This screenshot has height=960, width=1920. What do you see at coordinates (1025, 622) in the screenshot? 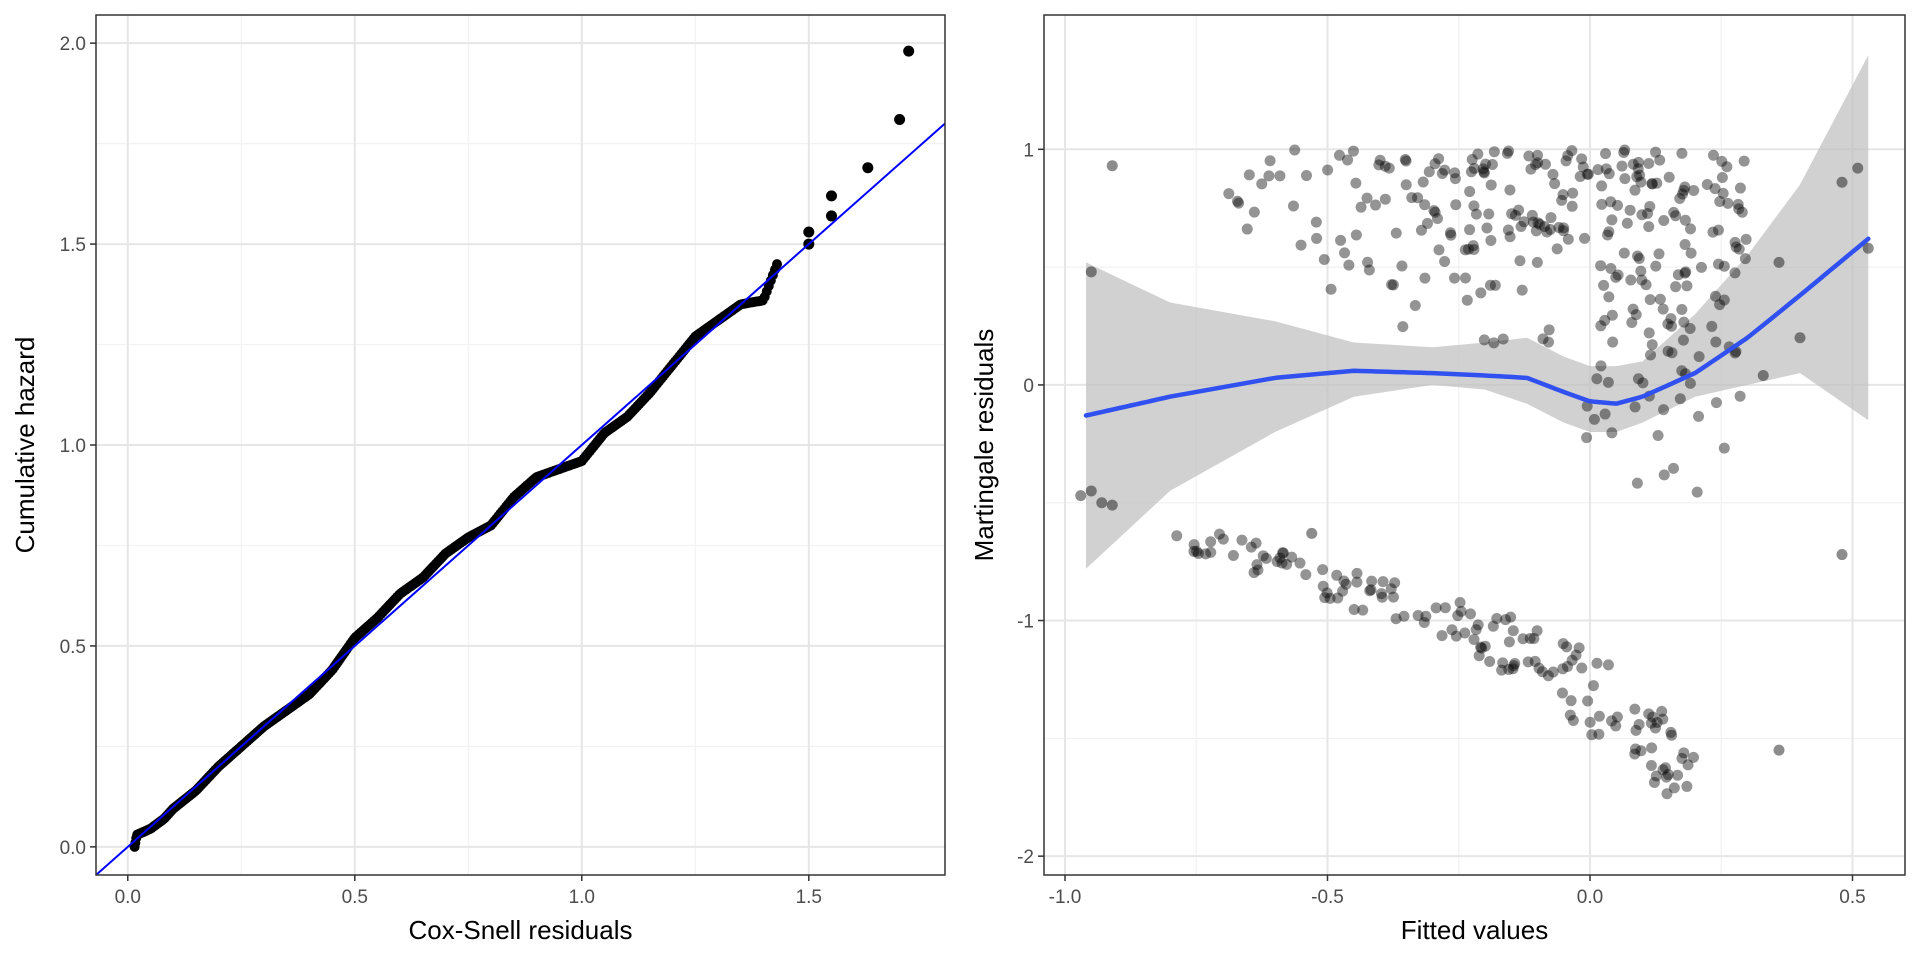
I see `right-y-tick-label: -1` at bounding box center [1025, 622].